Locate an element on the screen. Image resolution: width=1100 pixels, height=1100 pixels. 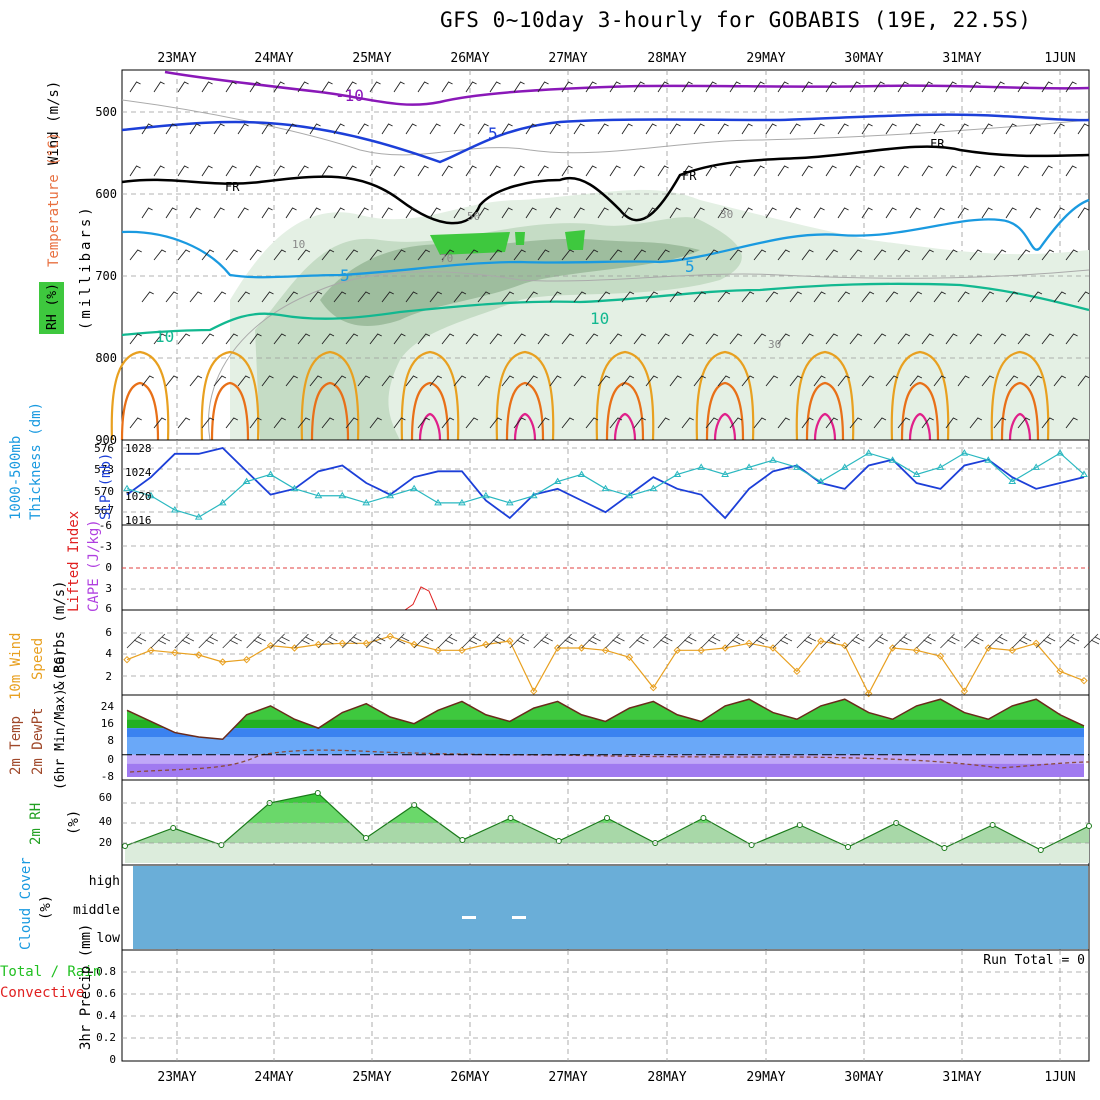
axis-label-cloud-unit: (%) is located at coordinates (46, 907).